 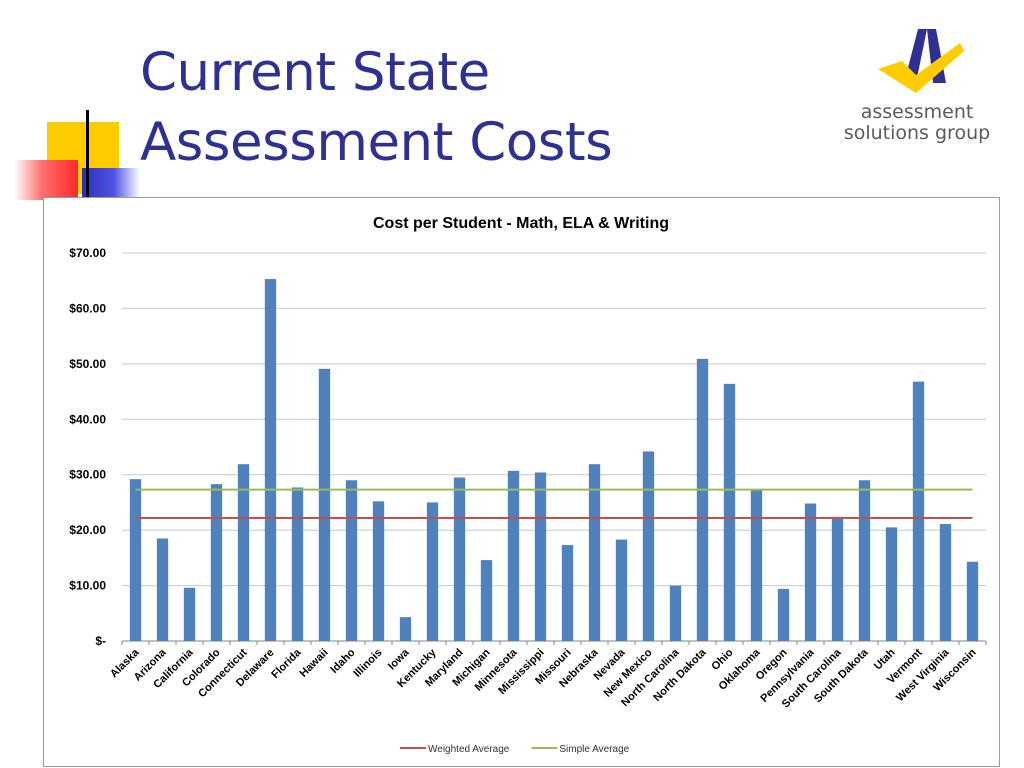 What do you see at coordinates (376, 108) in the screenshot?
I see `slide-title: Current State Assessment Costs` at bounding box center [376, 108].